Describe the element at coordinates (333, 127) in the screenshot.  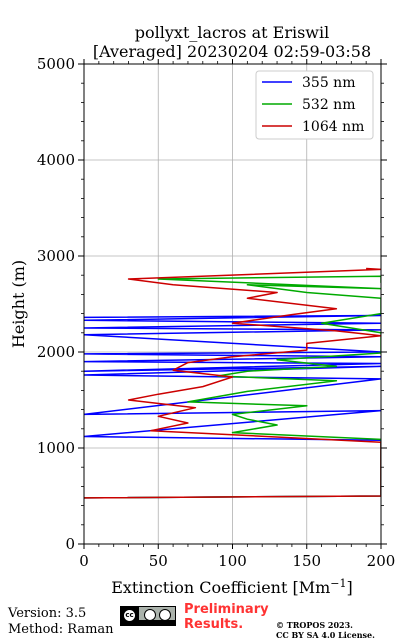
I see `legend-label-1064: 1064 nm` at that location.